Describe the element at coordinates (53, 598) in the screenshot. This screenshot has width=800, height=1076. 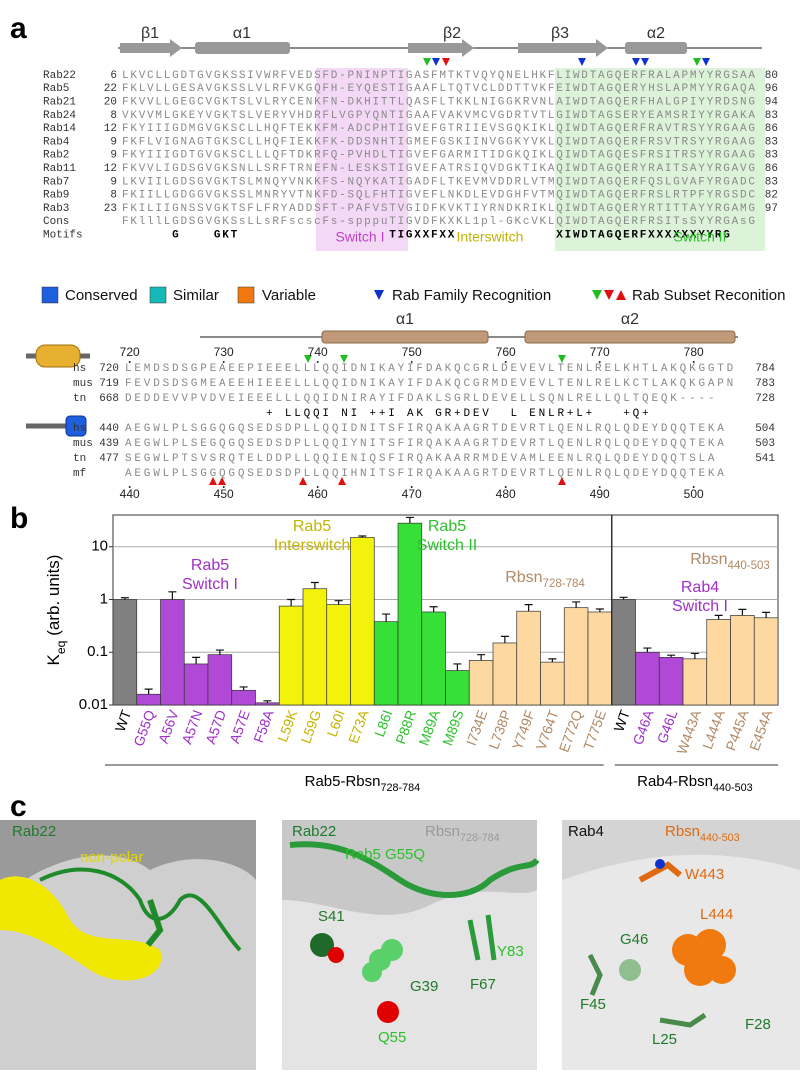
I see `text-part: (arb. units)` at that location.